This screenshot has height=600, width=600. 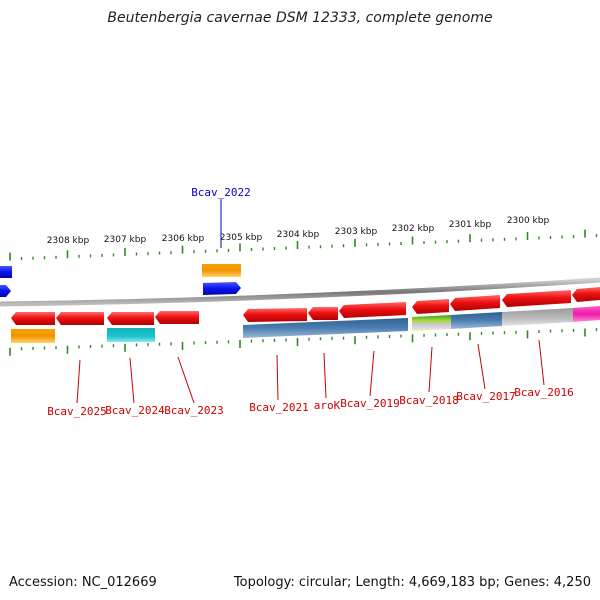 I want to click on ruler-label: 2305 kbp, so click(x=241, y=238).